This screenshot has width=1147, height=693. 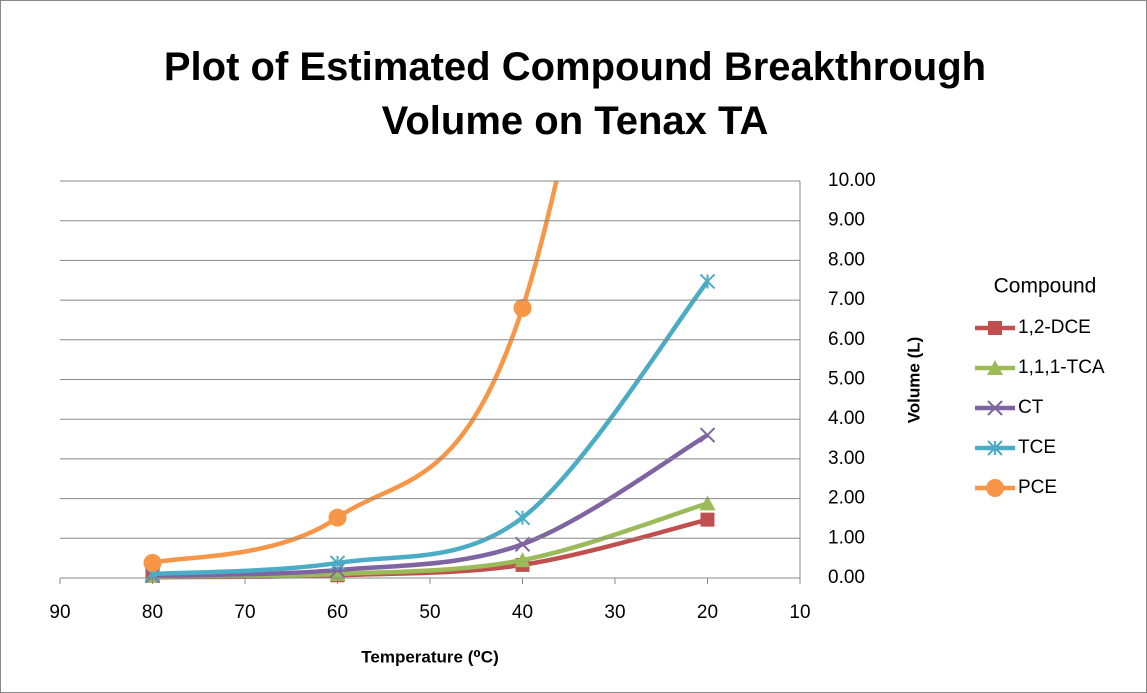 What do you see at coordinates (614, 612) in the screenshot?
I see `x-tick-label: 30` at bounding box center [614, 612].